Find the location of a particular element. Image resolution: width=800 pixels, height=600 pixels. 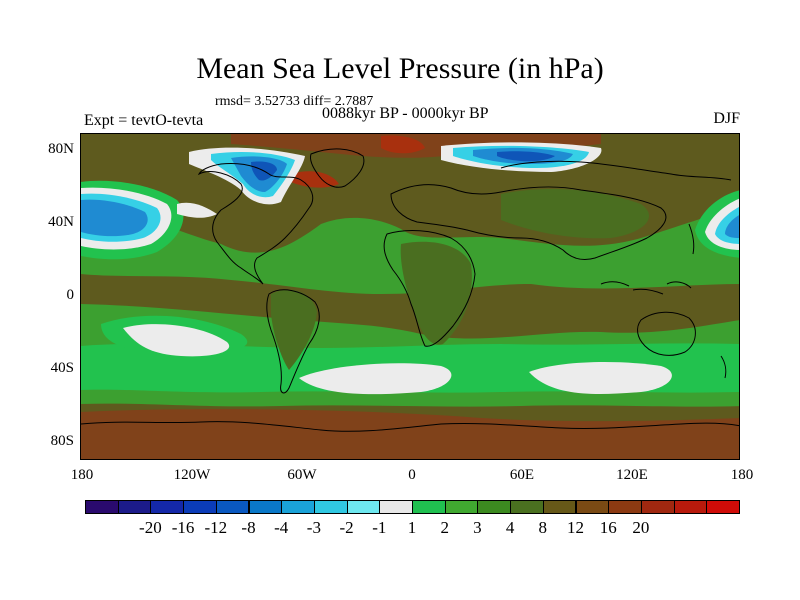

north-america-coast is located at coordinates (255, 224).